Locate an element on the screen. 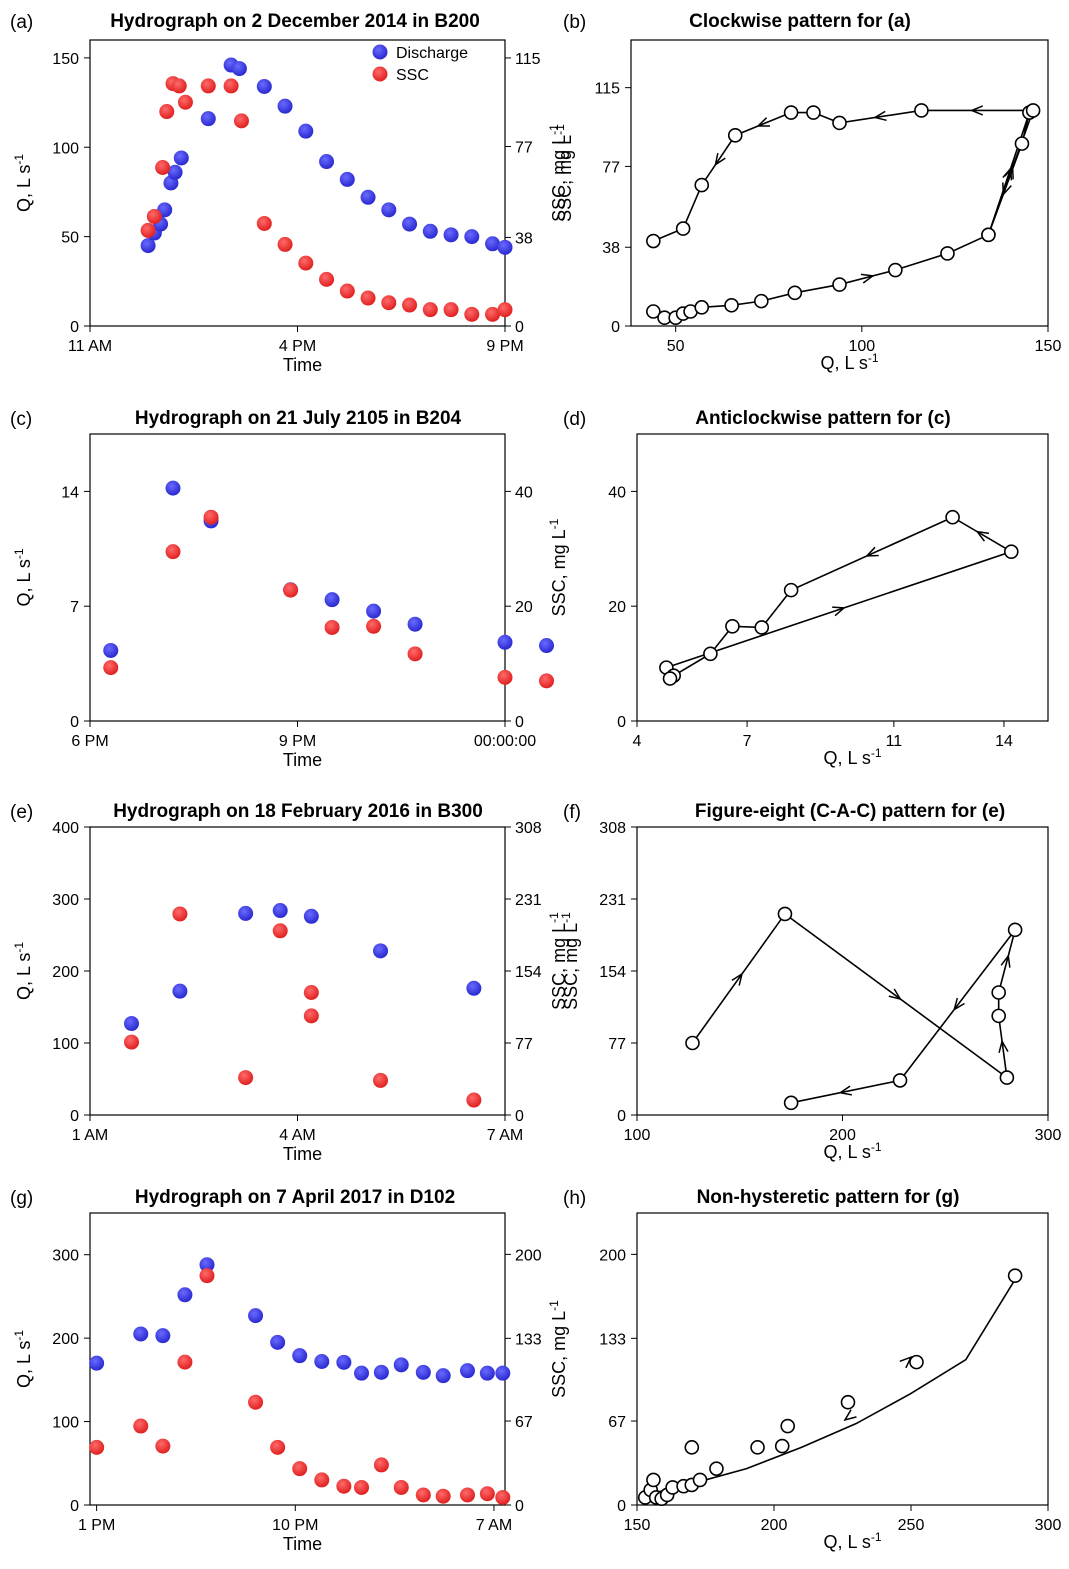 The width and height of the screenshot is (1069, 1569). y2-tick-label: 20 is located at coordinates (524, 607).